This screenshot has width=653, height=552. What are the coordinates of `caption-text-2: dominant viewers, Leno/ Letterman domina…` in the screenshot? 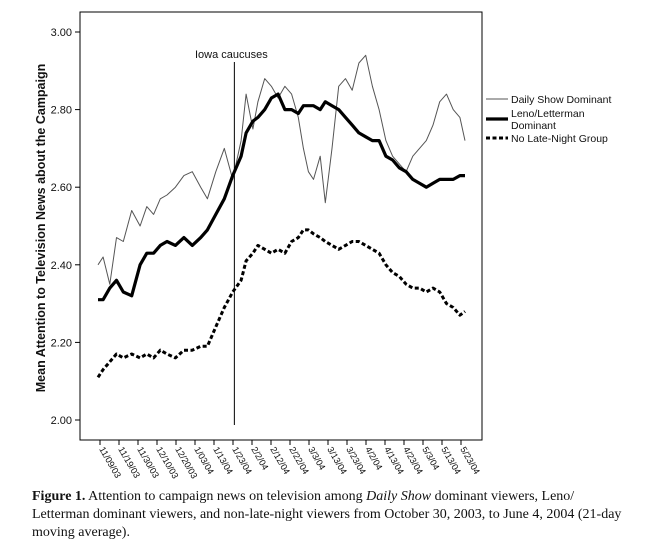 It's located at (327, 514).